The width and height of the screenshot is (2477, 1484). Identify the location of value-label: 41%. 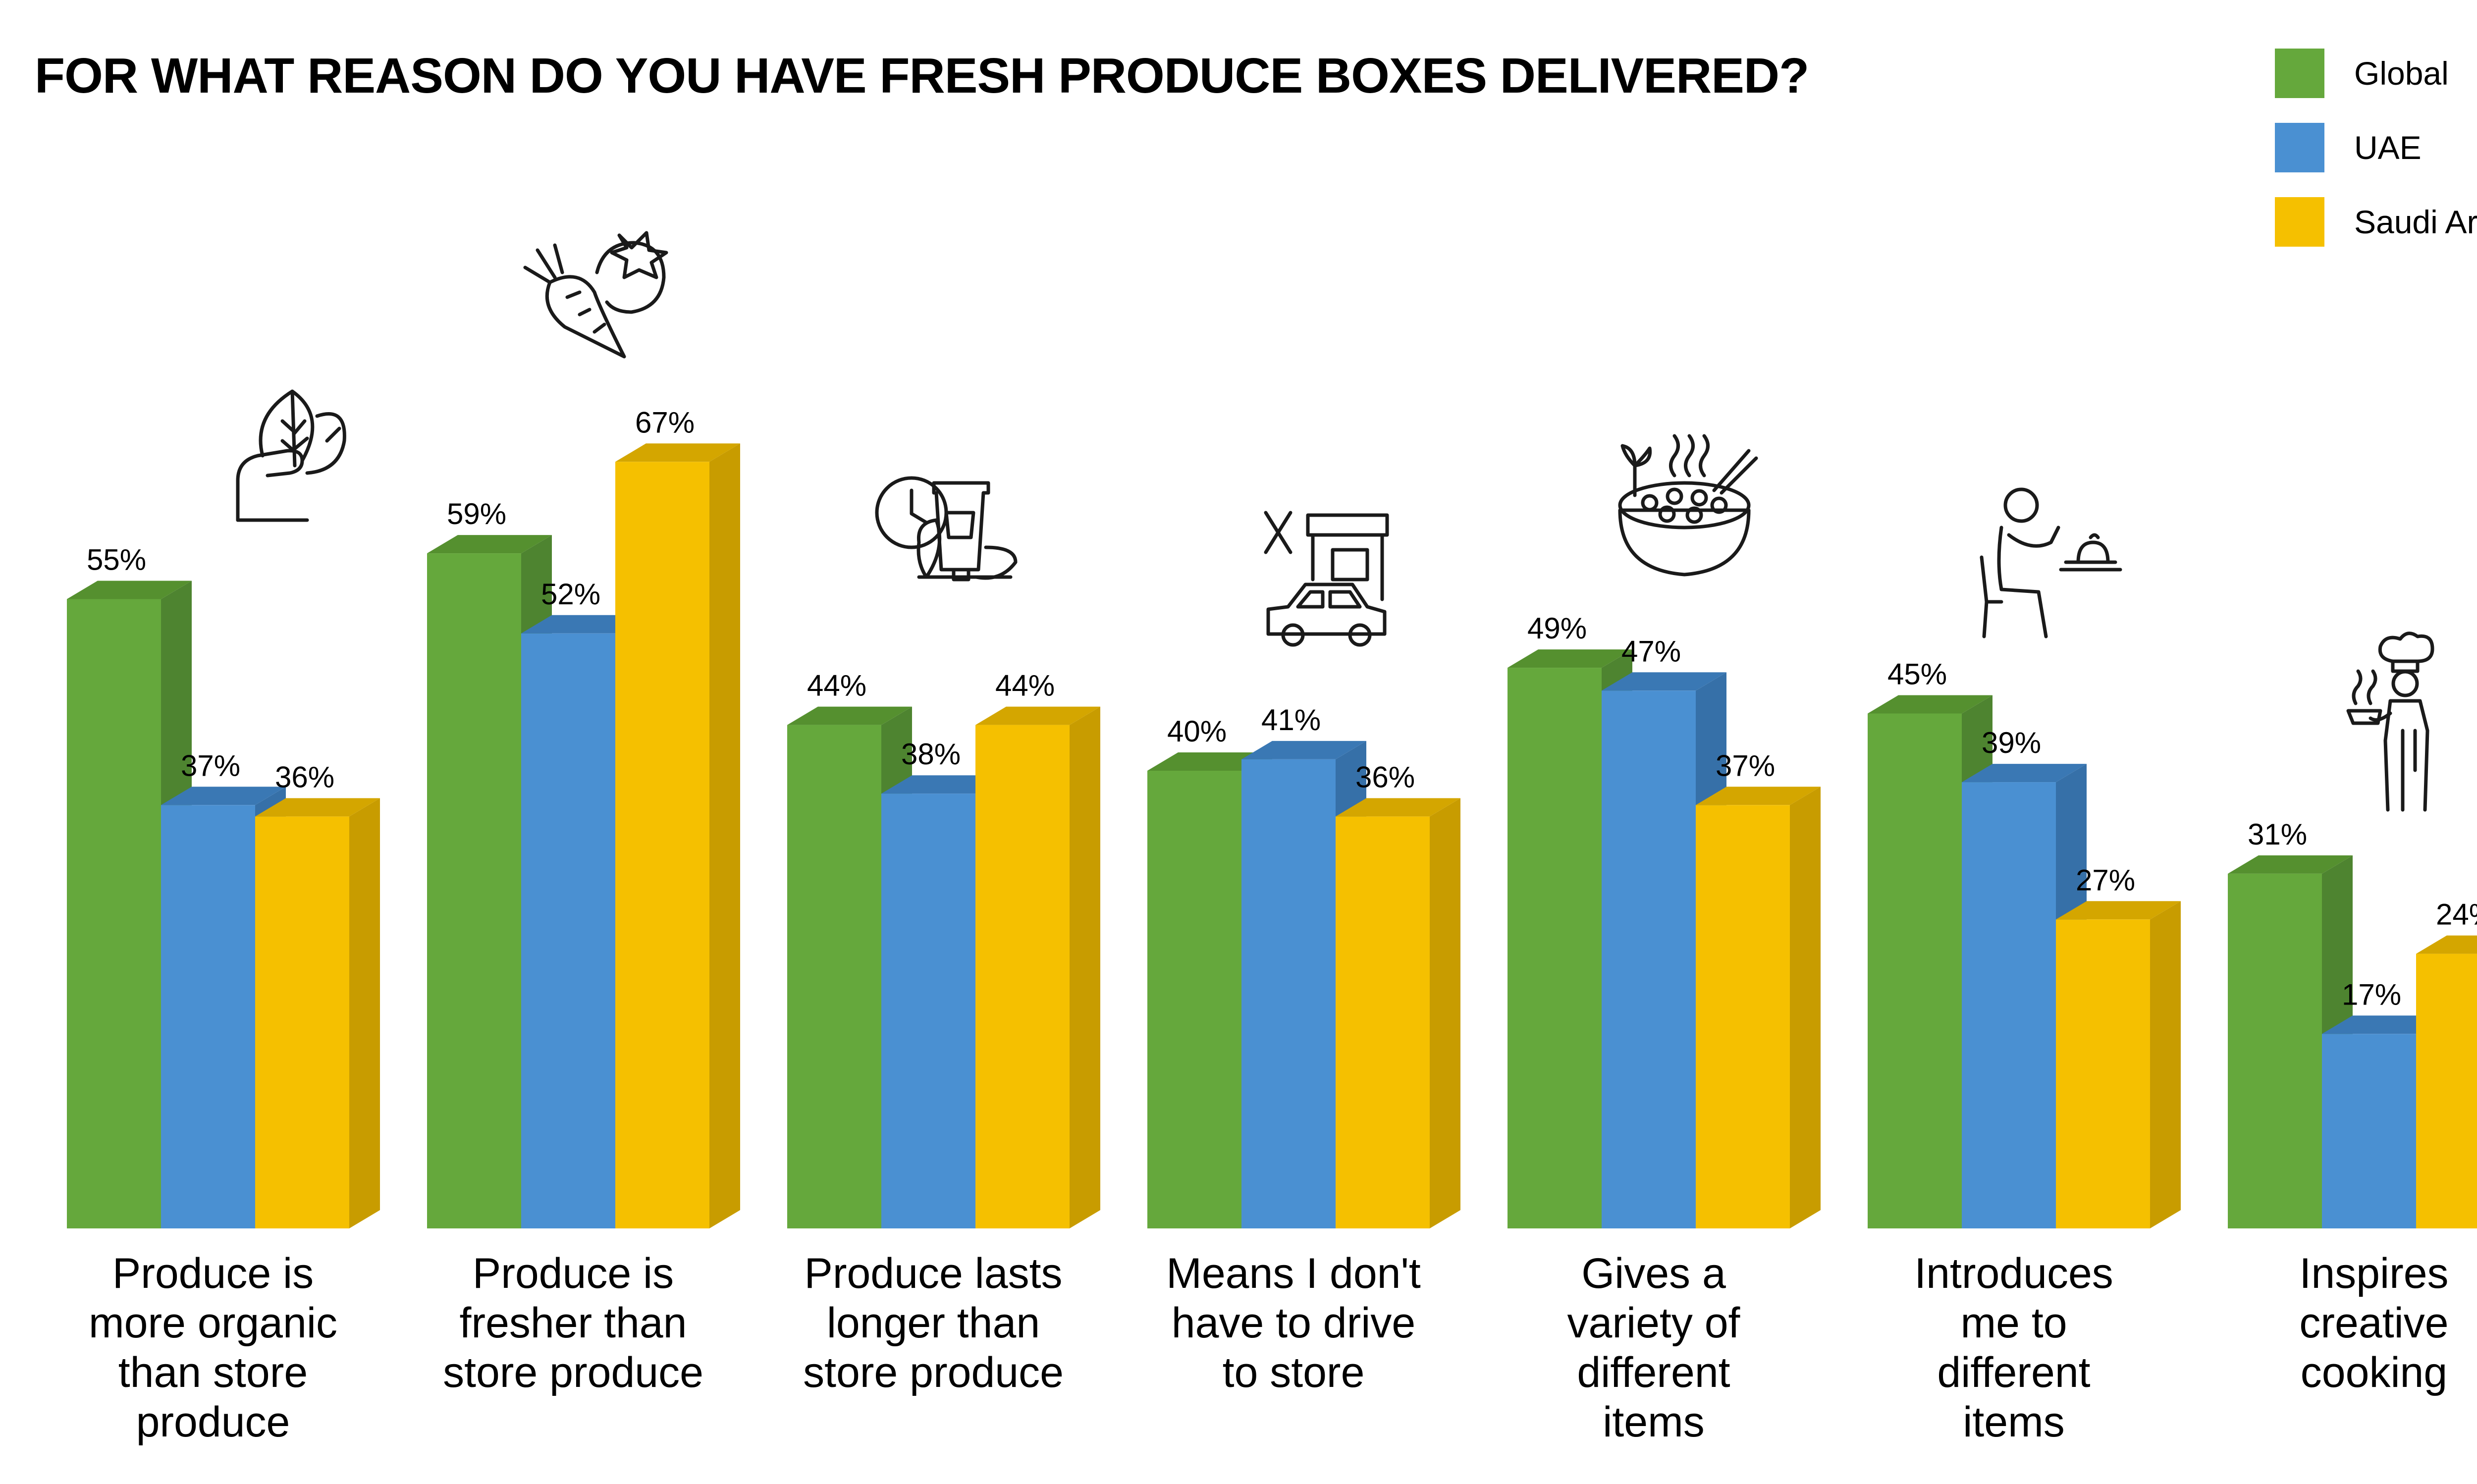
(1291, 720).